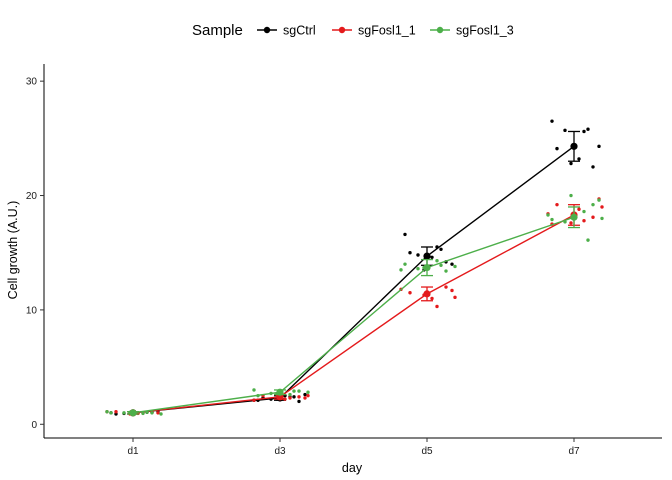 This screenshot has height=480, width=672. Describe the element at coordinates (35, 251) in the screenshot. I see `y-axis: 0 10 20 30` at that location.